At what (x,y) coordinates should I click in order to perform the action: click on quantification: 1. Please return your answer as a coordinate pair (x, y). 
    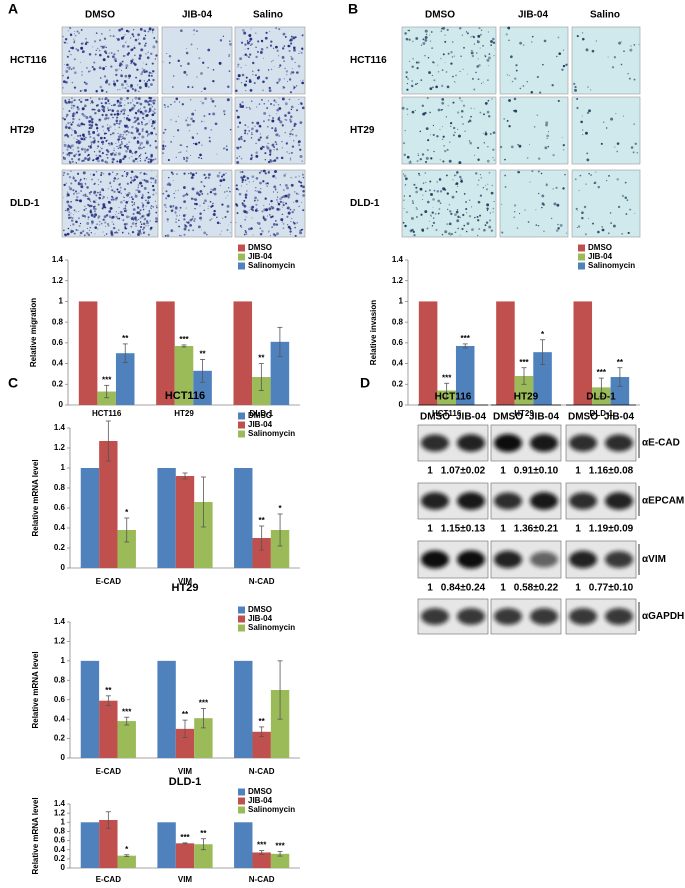
    Looking at the image, I should click on (578, 529).